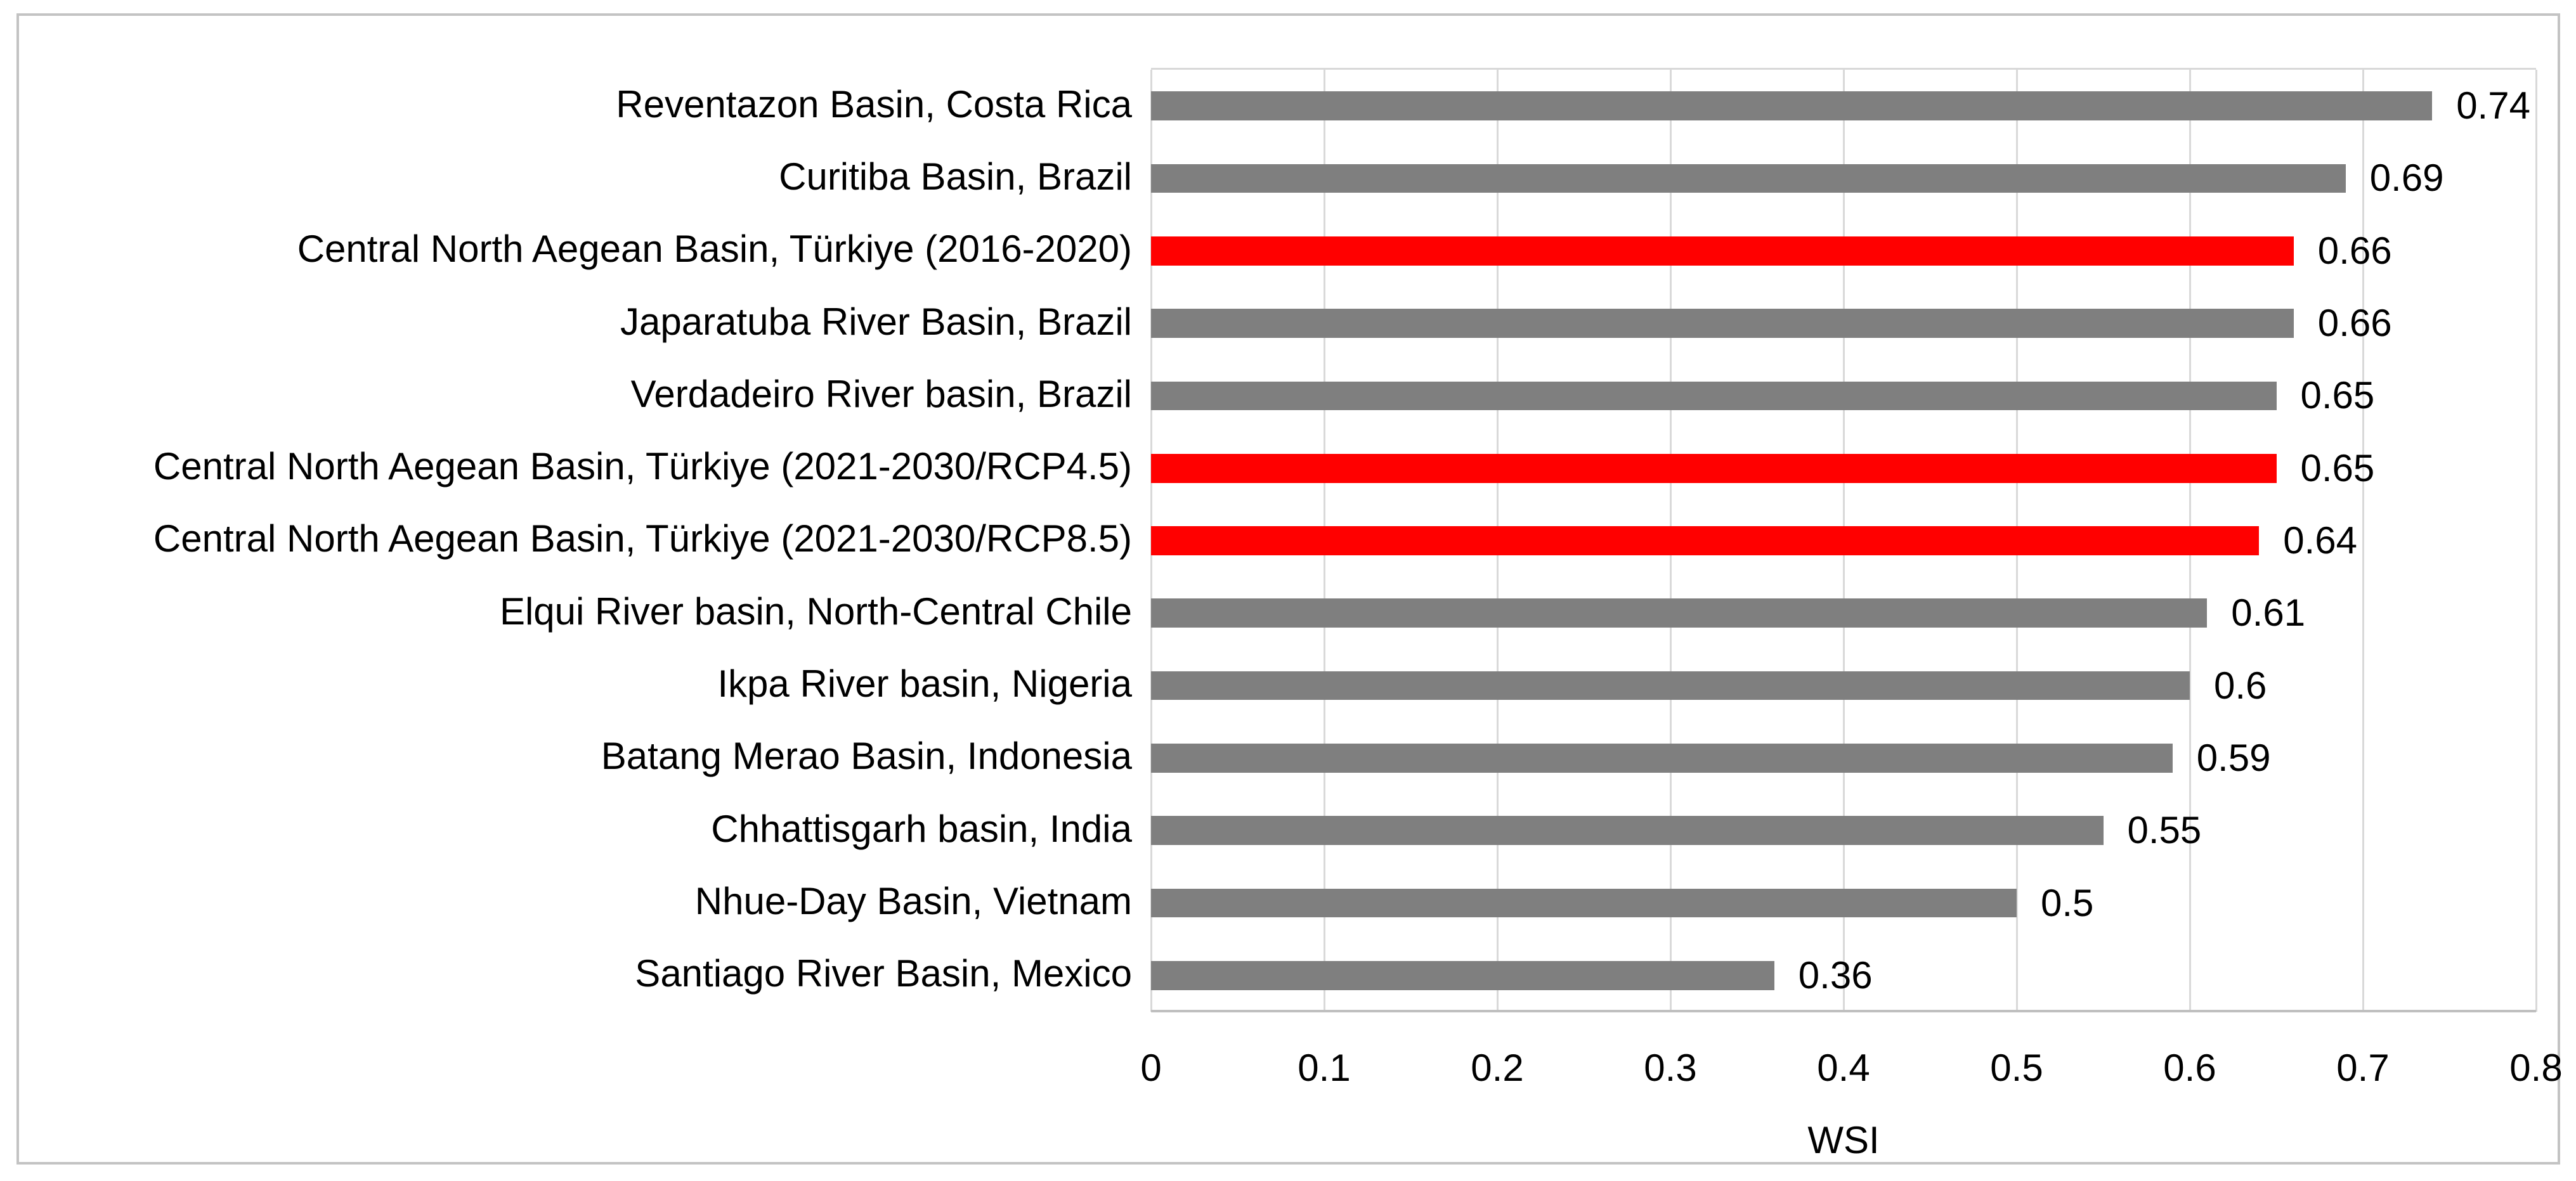 This screenshot has width=2576, height=1181. I want to click on category-label: Curitiba Basin, Brazil, so click(956, 176).